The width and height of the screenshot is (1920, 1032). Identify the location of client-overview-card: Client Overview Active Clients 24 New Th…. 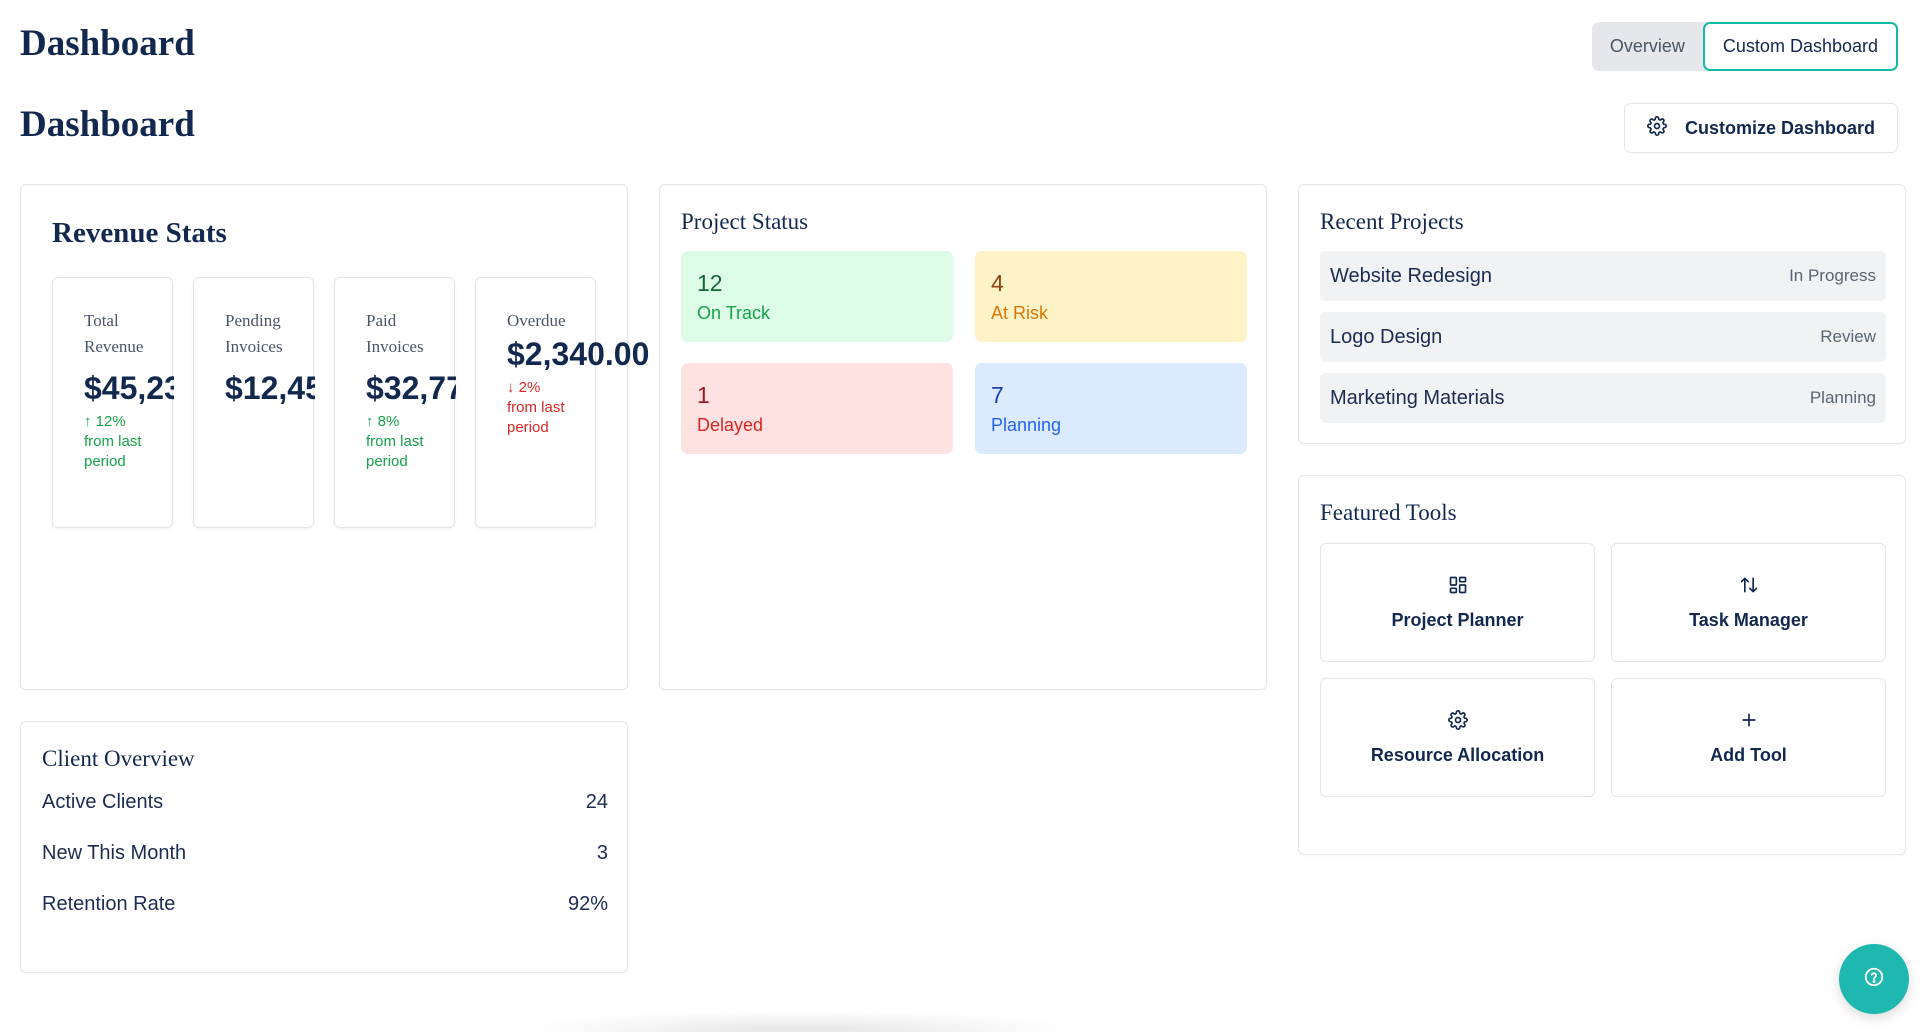
(324, 847).